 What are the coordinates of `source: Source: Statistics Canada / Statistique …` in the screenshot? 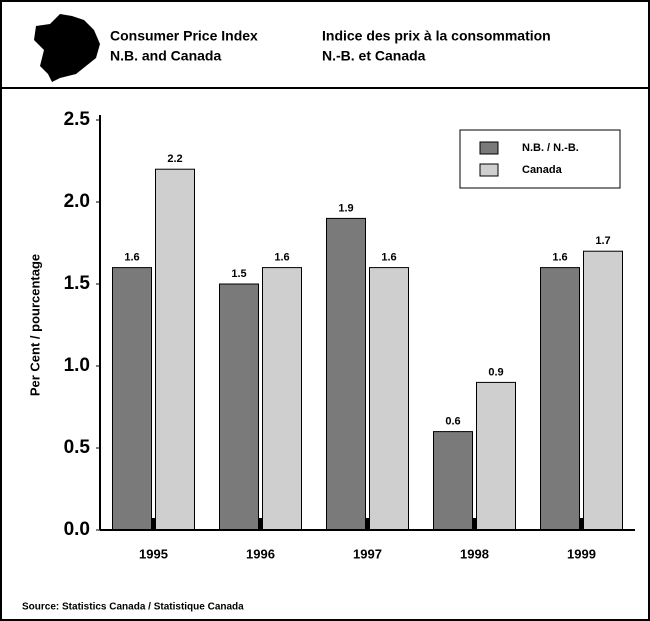 It's located at (133, 607).